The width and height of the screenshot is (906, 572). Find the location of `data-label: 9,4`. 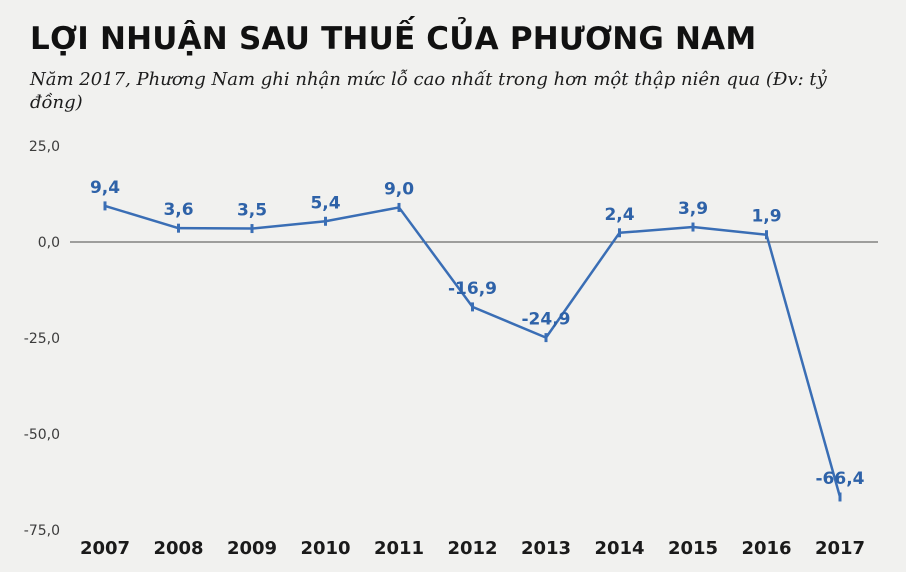

data-label: 9,4 is located at coordinates (105, 188).